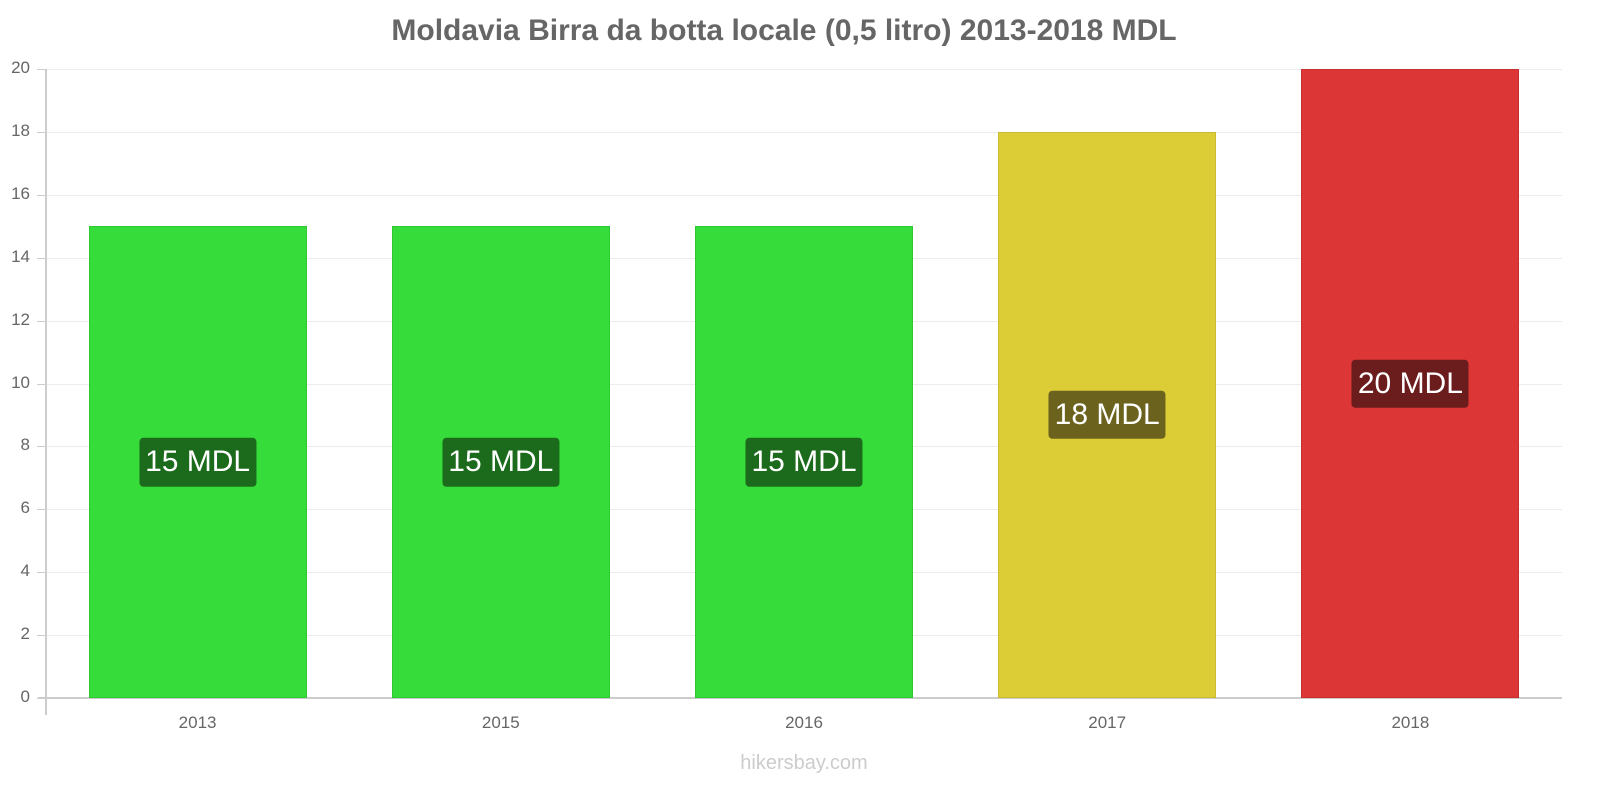 The image size is (1600, 800). What do you see at coordinates (804, 722) in the screenshot?
I see `x-tick-label: 2016` at bounding box center [804, 722].